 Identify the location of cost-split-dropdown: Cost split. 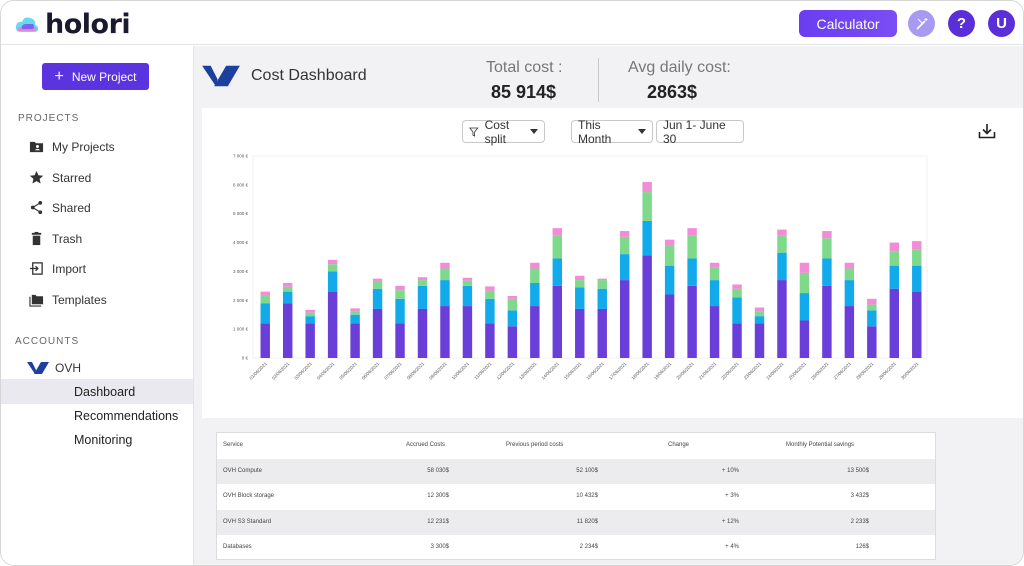
(503, 132).